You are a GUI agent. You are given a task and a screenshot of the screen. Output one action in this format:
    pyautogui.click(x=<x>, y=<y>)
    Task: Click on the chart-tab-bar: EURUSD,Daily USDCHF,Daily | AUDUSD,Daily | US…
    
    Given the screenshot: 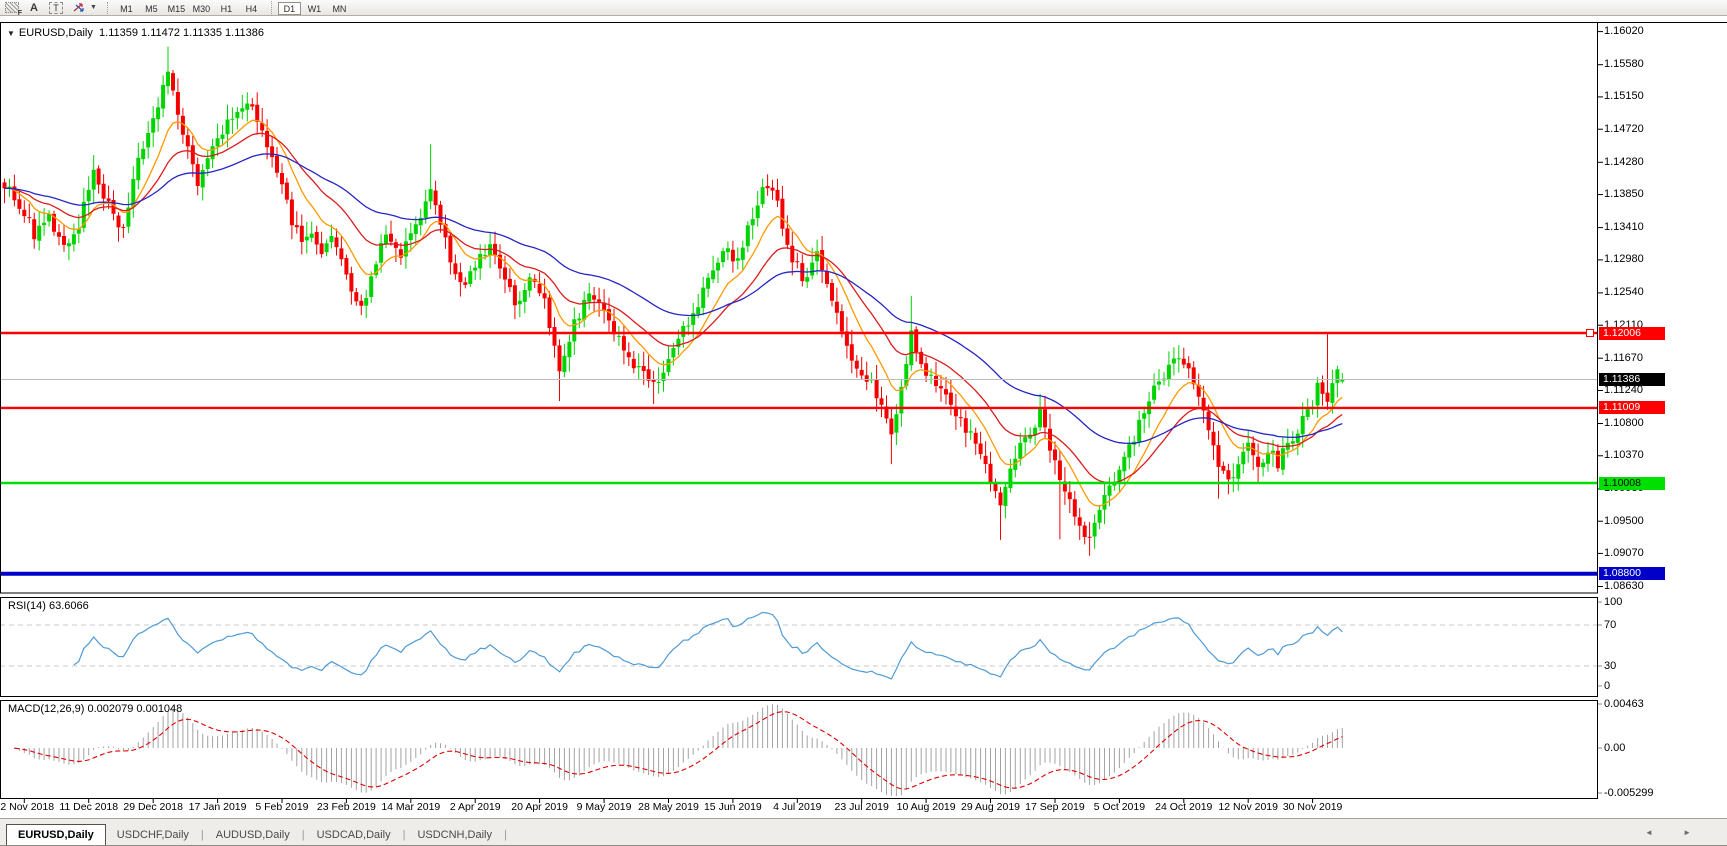 What is the action you would take?
    pyautogui.click(x=863, y=832)
    